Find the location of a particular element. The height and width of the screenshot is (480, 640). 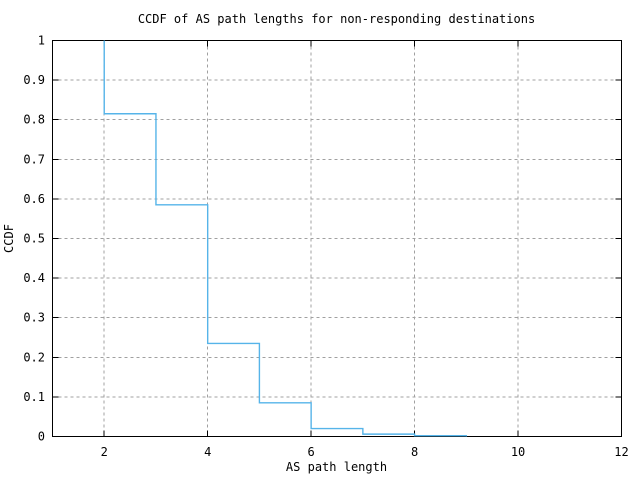

x-tick-label: 4 is located at coordinates (207, 452).